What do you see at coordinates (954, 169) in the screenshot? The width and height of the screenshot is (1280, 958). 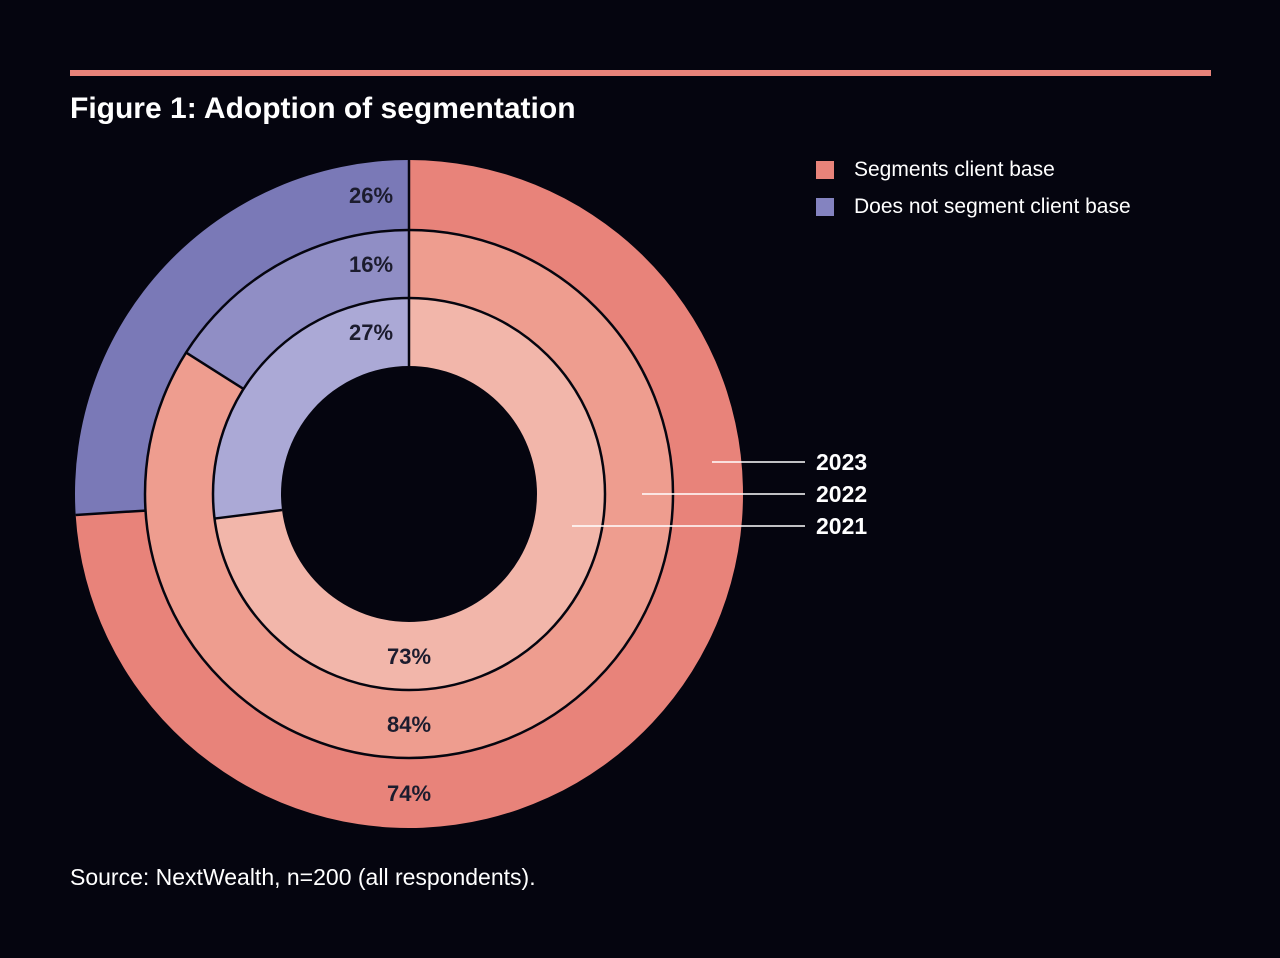 I see `legend-label-segments: Segments client base` at bounding box center [954, 169].